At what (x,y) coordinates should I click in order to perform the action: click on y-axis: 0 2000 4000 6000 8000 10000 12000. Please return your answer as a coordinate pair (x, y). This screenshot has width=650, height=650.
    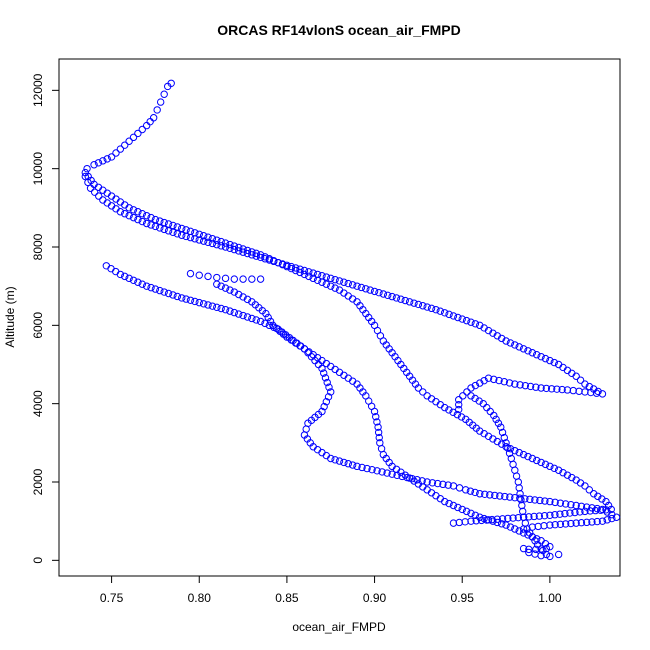
    Looking at the image, I should click on (45, 318).